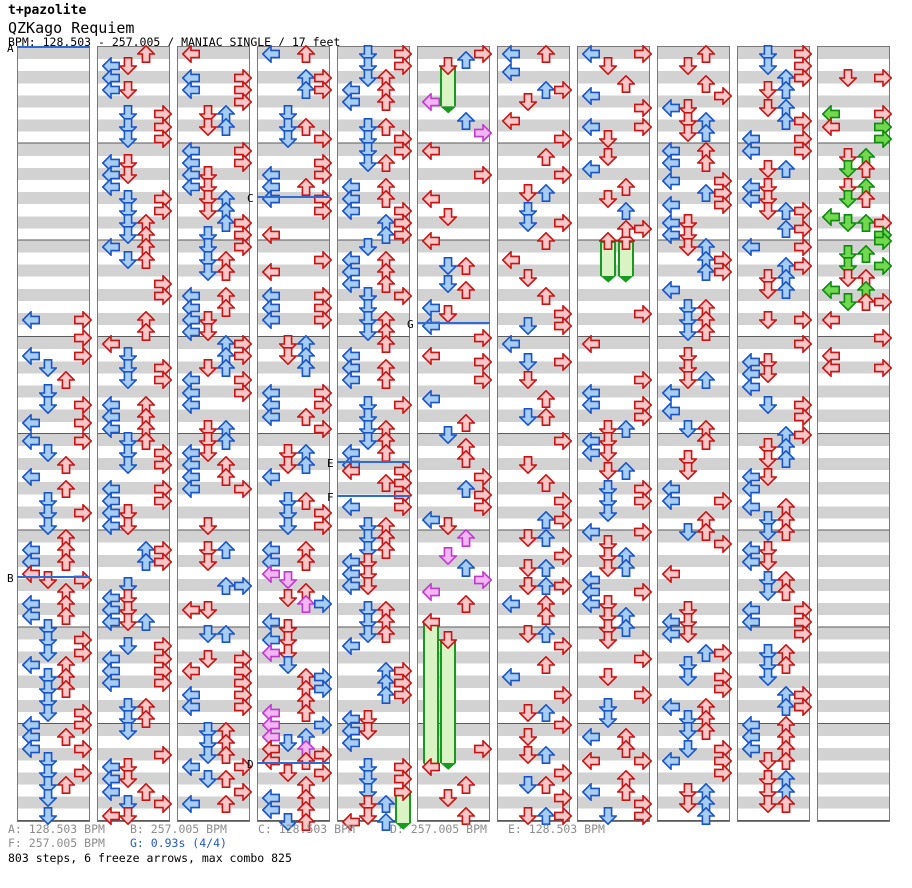 This screenshot has width=912, height=888. Describe the element at coordinates (71, 28) in the screenshot. I see `song-title: QZKago Requiem` at that location.